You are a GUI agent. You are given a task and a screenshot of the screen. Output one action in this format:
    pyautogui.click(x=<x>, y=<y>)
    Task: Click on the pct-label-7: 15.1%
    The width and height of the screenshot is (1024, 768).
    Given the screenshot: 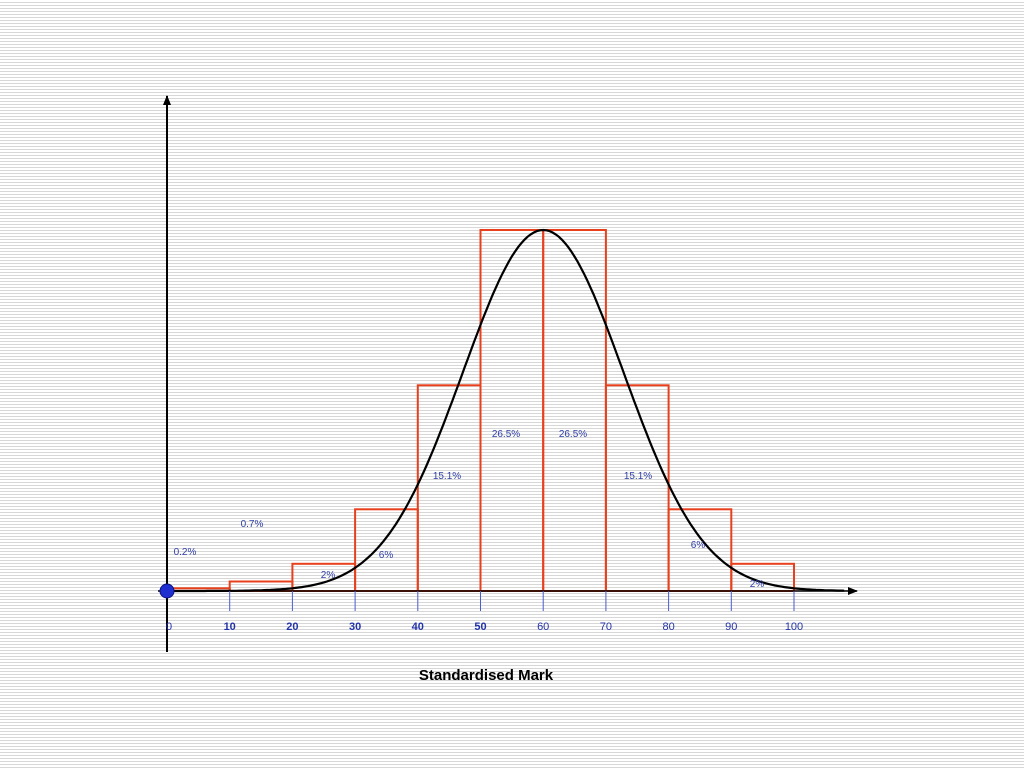 What is the action you would take?
    pyautogui.click(x=638, y=476)
    